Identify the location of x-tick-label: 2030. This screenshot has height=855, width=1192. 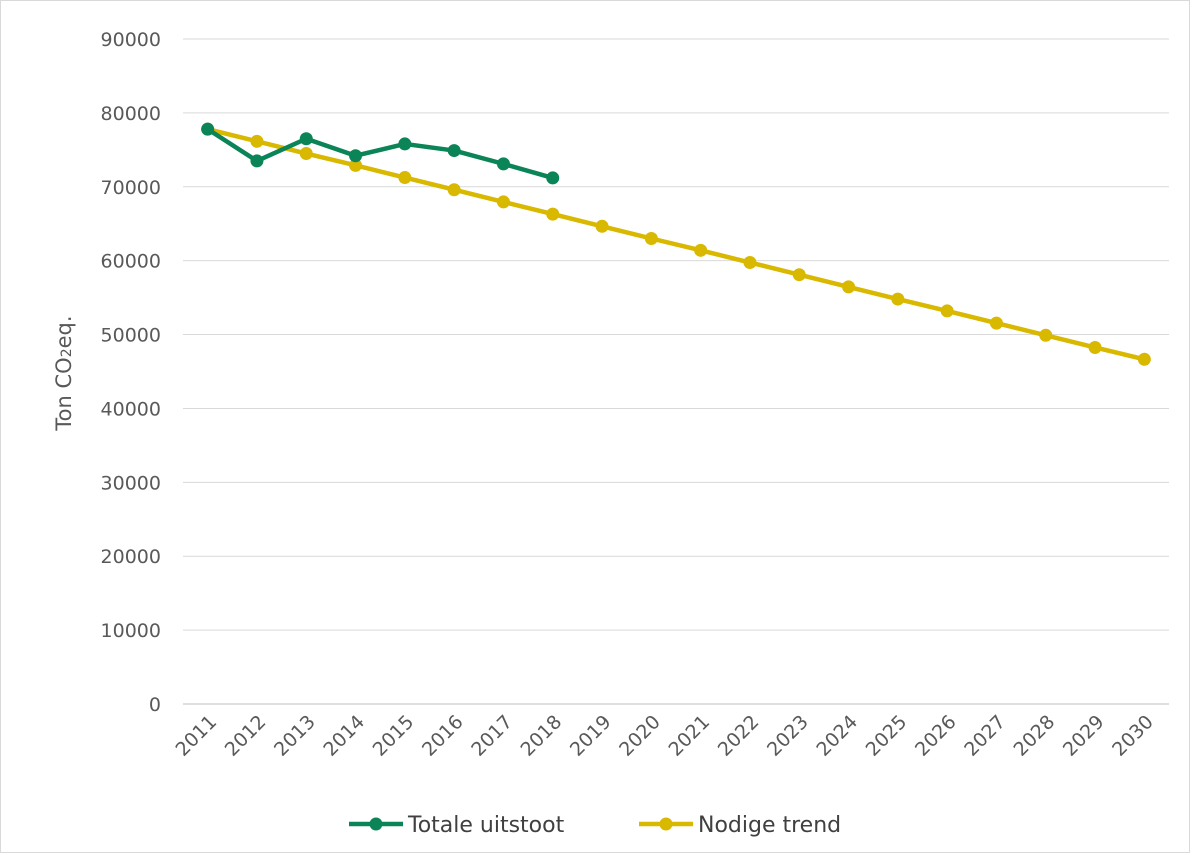
(1133, 736).